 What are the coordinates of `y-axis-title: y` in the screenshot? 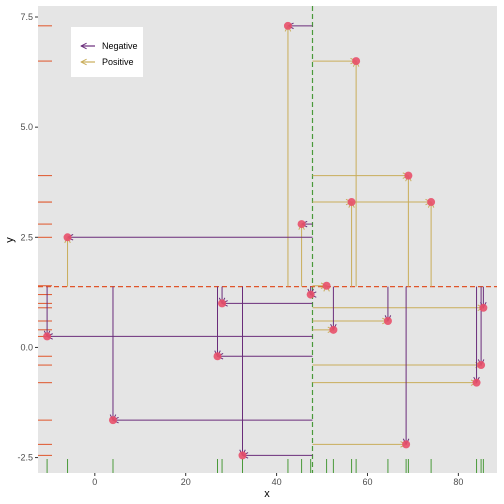 It's located at (10, 240).